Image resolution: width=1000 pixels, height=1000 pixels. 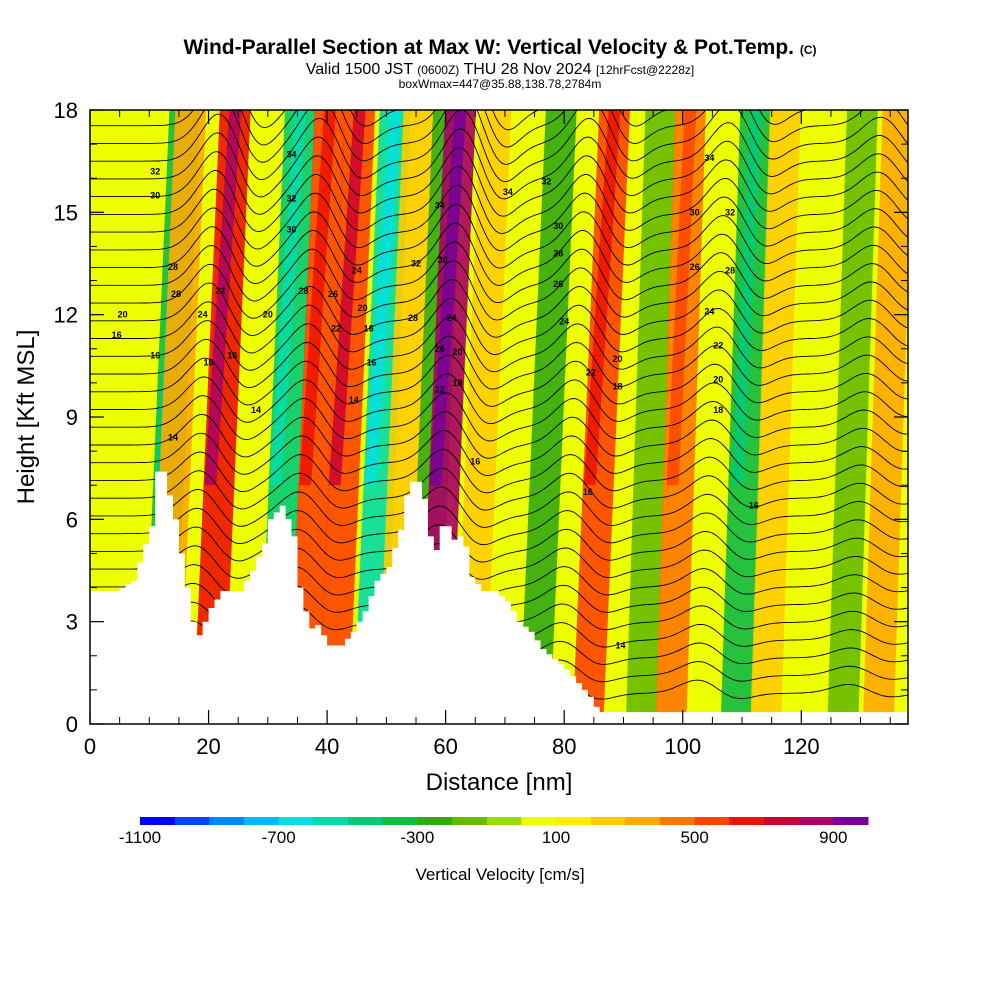 I want to click on contour-label-15: 30, so click(x=292, y=229).